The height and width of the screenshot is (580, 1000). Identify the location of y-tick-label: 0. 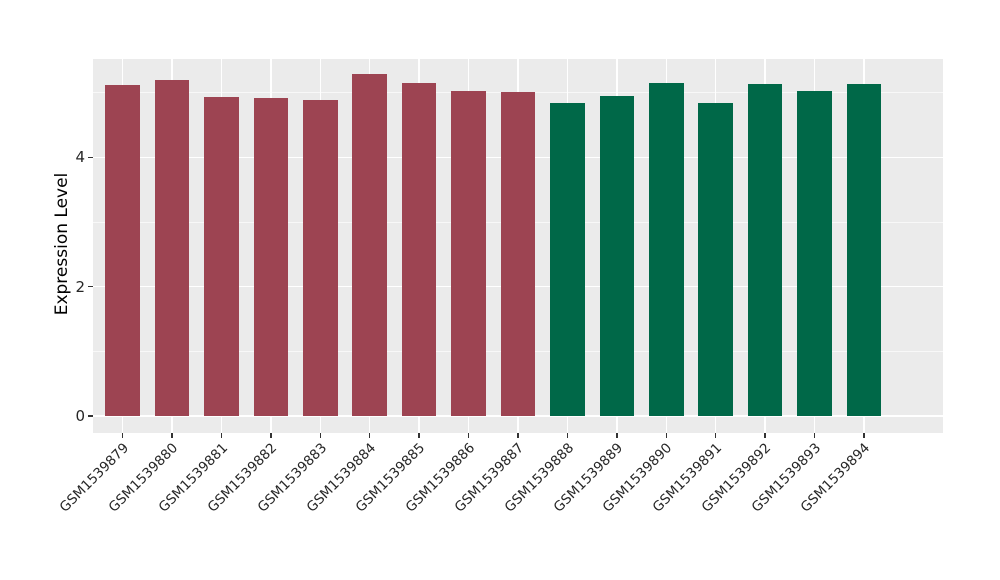
(80, 416).